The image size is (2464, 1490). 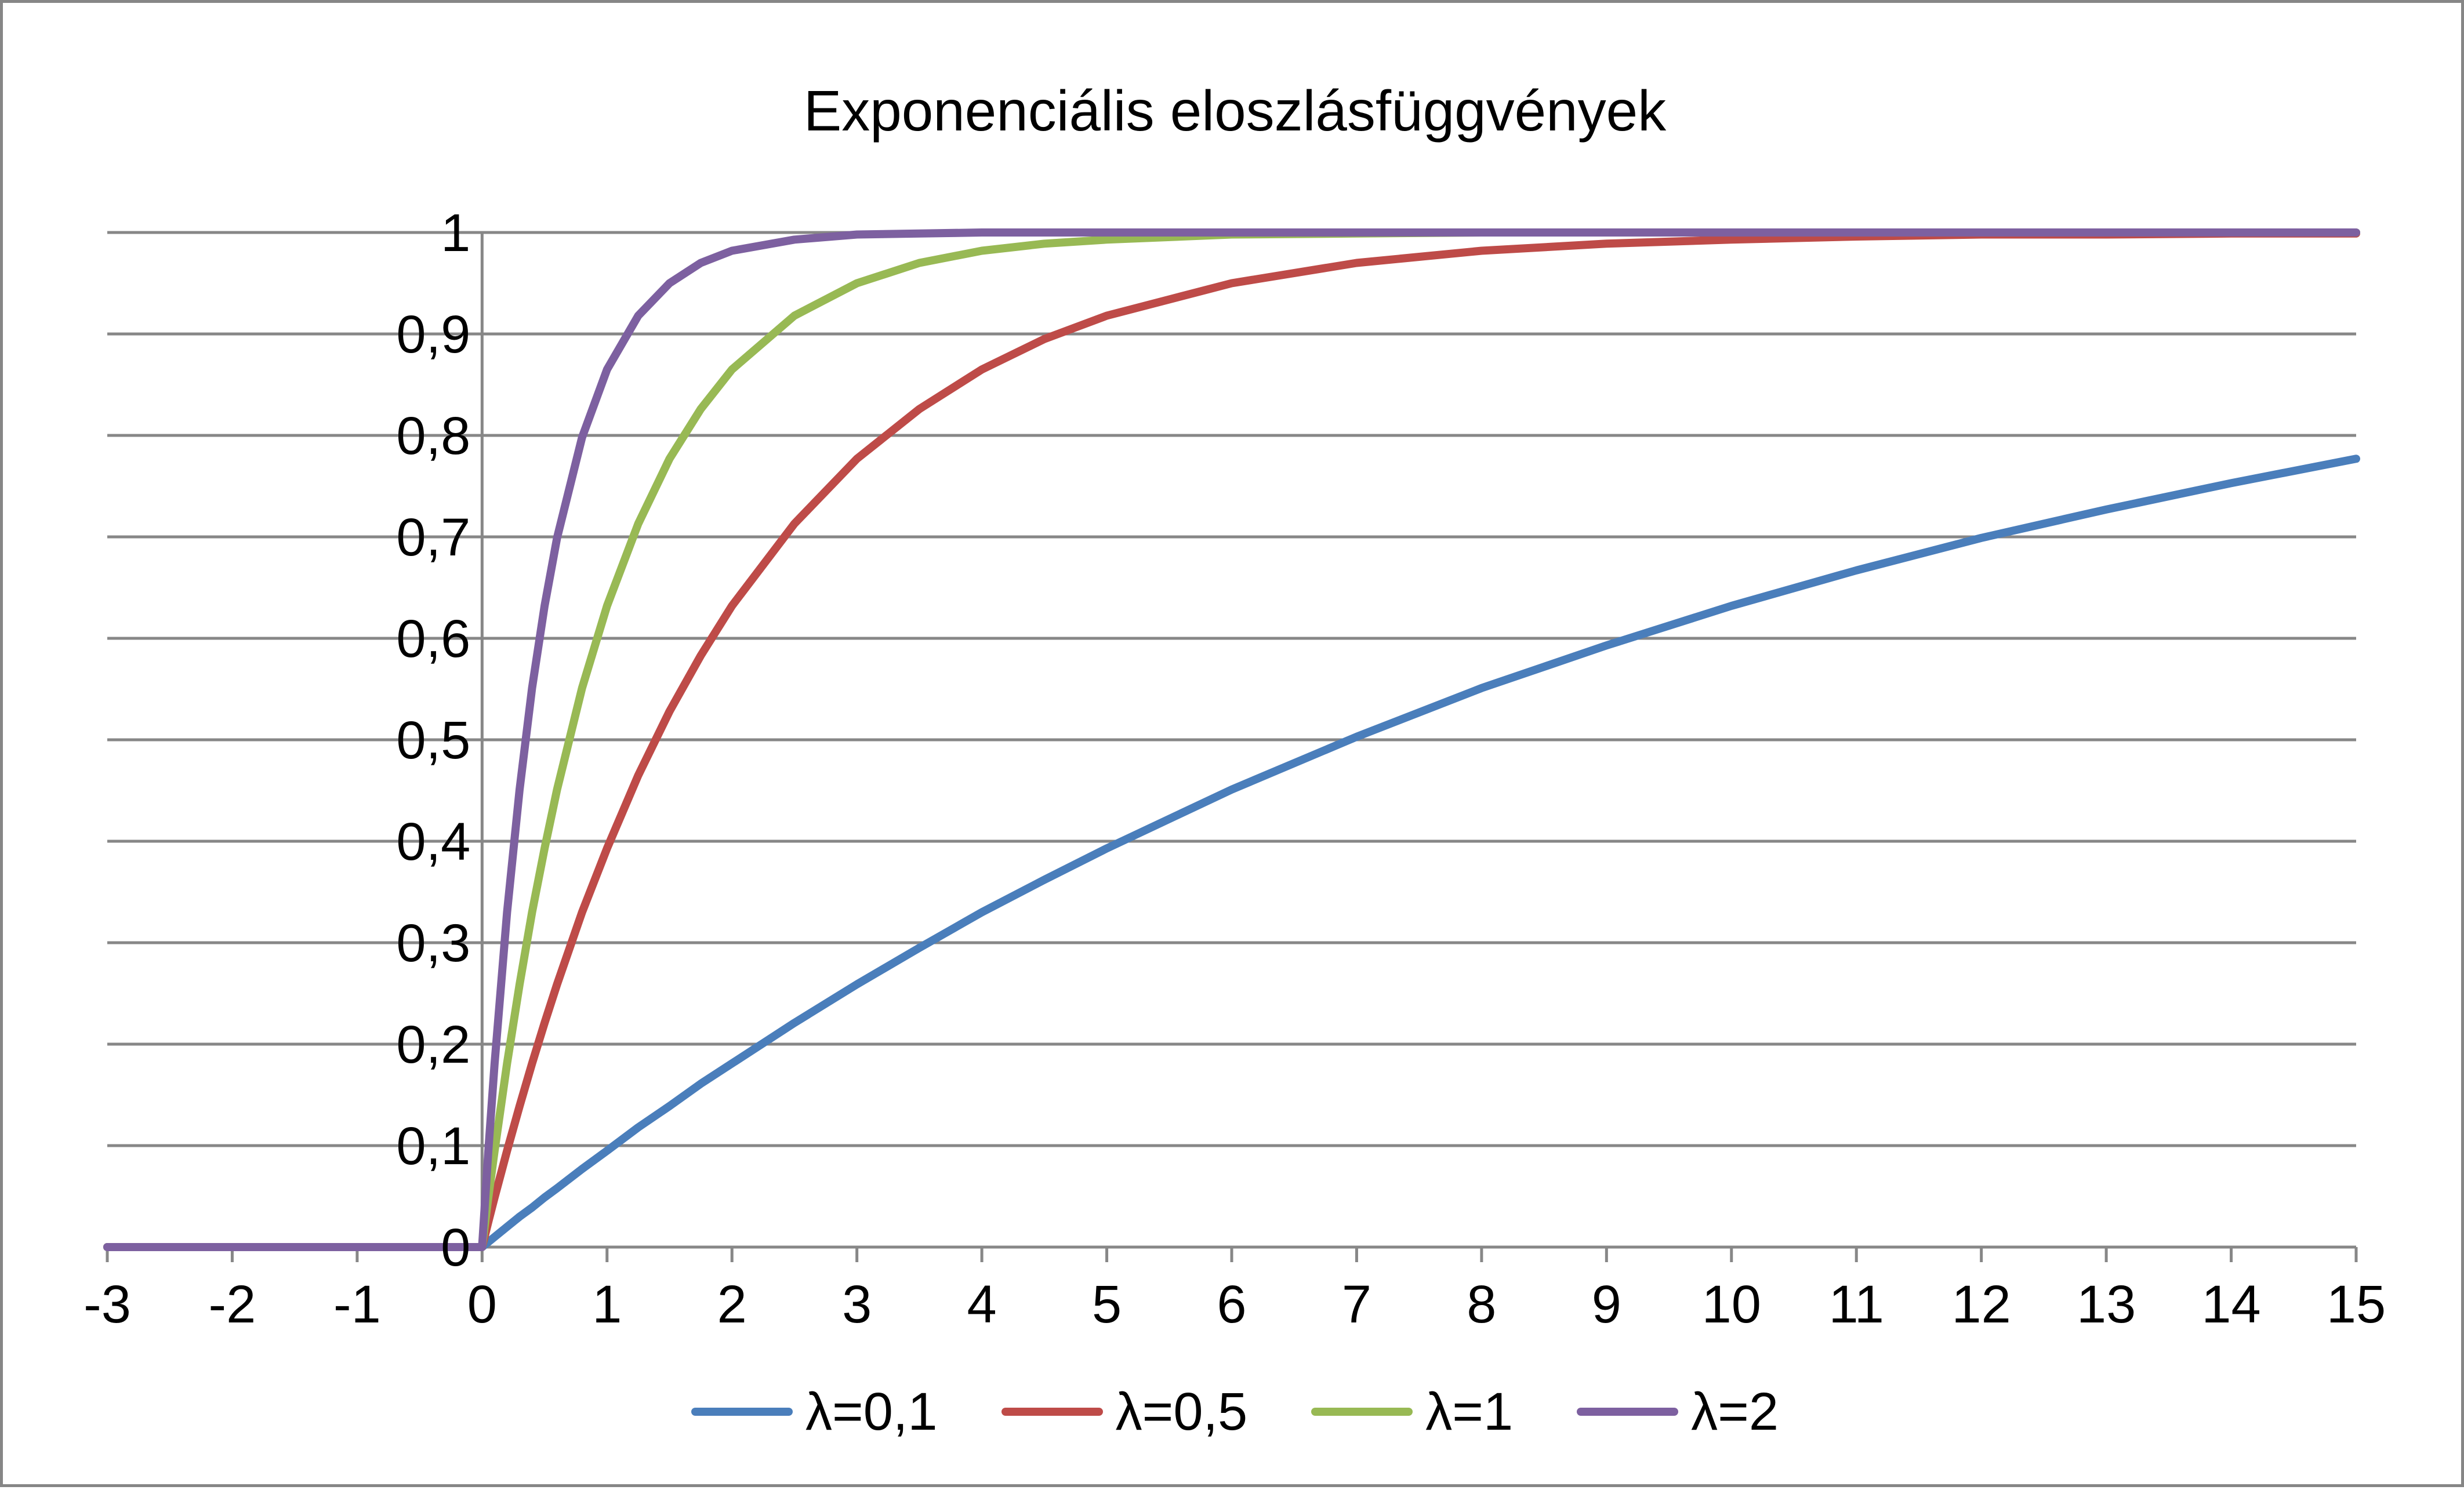 What do you see at coordinates (433, 335) in the screenshot?
I see `y-tick-label: 0,9` at bounding box center [433, 335].